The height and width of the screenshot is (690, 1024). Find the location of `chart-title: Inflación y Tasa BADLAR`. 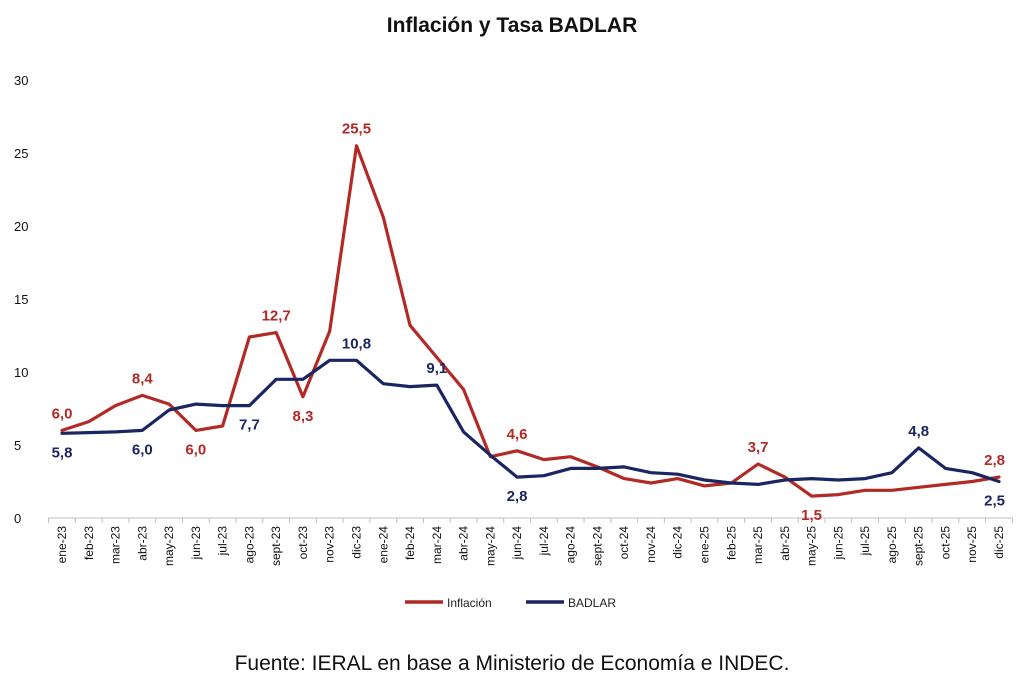

chart-title: Inflación y Tasa BADLAR is located at coordinates (512, 25).